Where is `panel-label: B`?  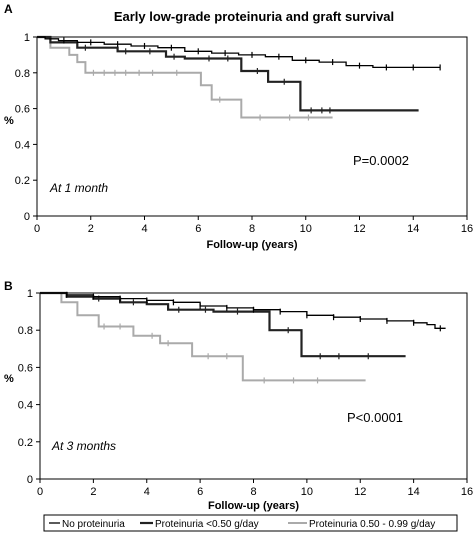
panel-label: B is located at coordinates (8, 286).